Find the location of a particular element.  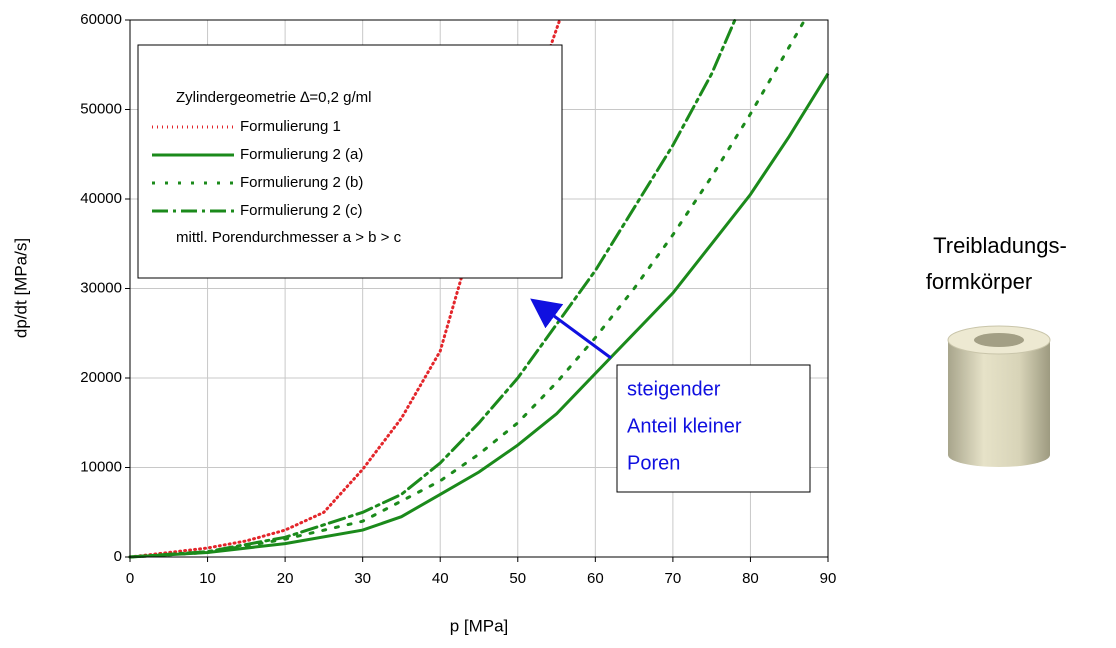

annotation-text: Anteil kleiner is located at coordinates (684, 426).